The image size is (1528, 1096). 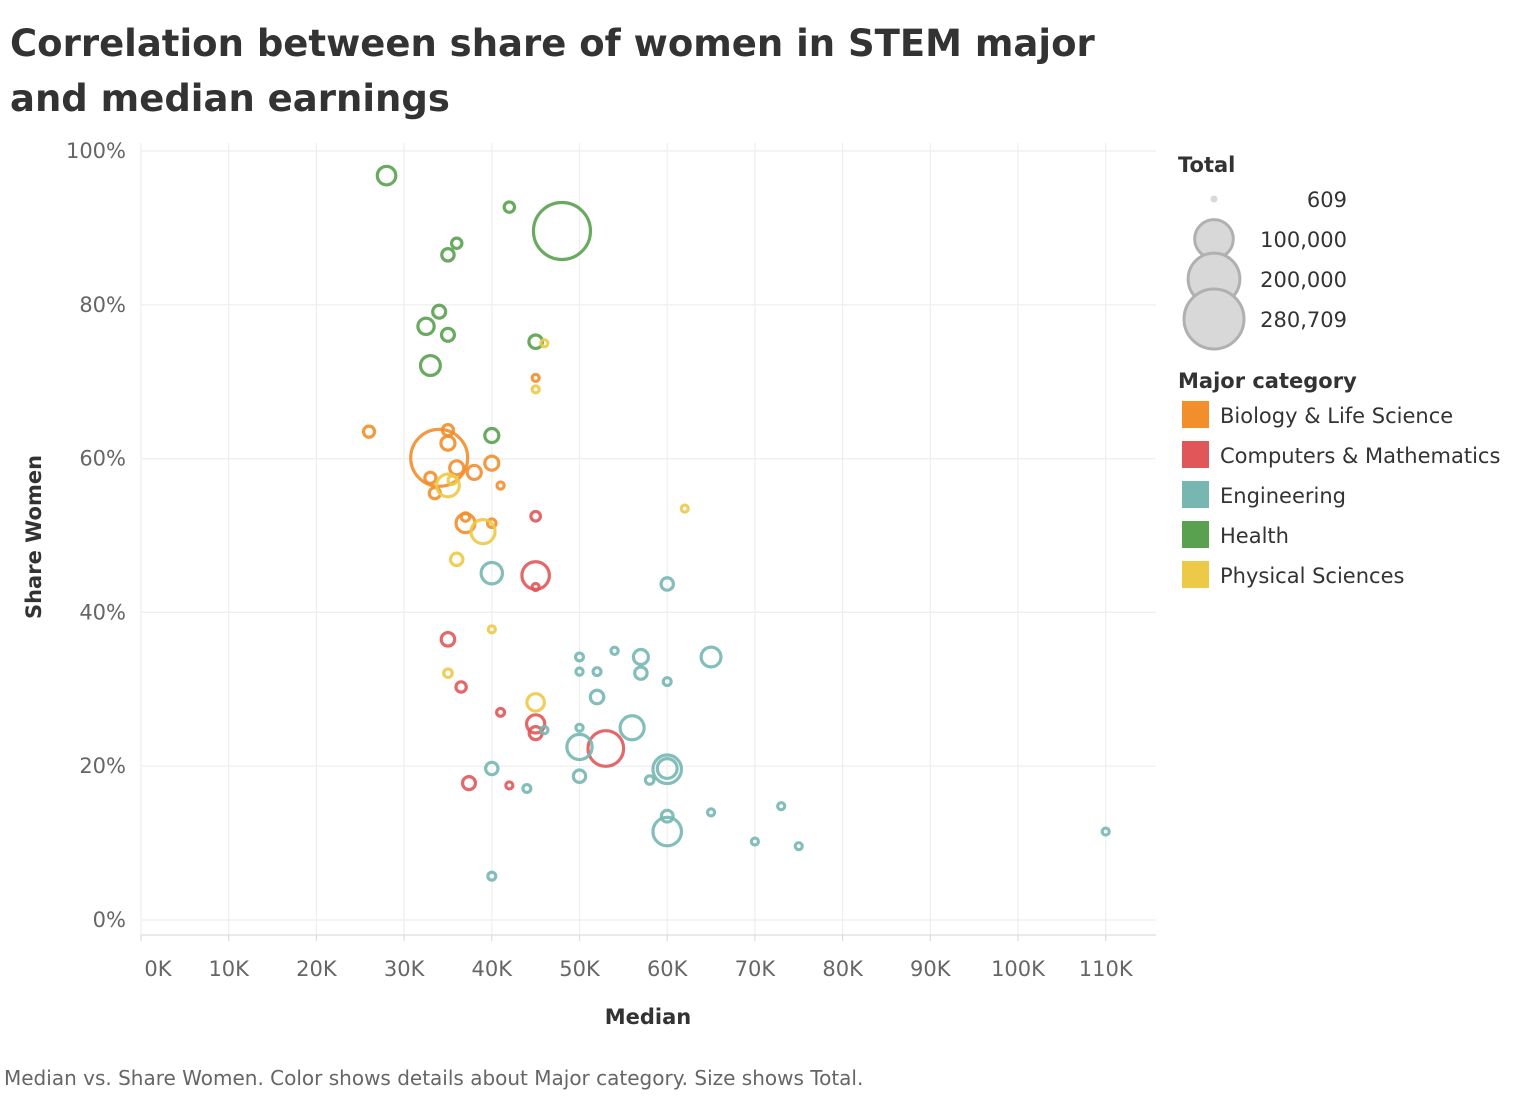 What do you see at coordinates (1327, 200) in the screenshot?
I see `size-legend-label: 609` at bounding box center [1327, 200].